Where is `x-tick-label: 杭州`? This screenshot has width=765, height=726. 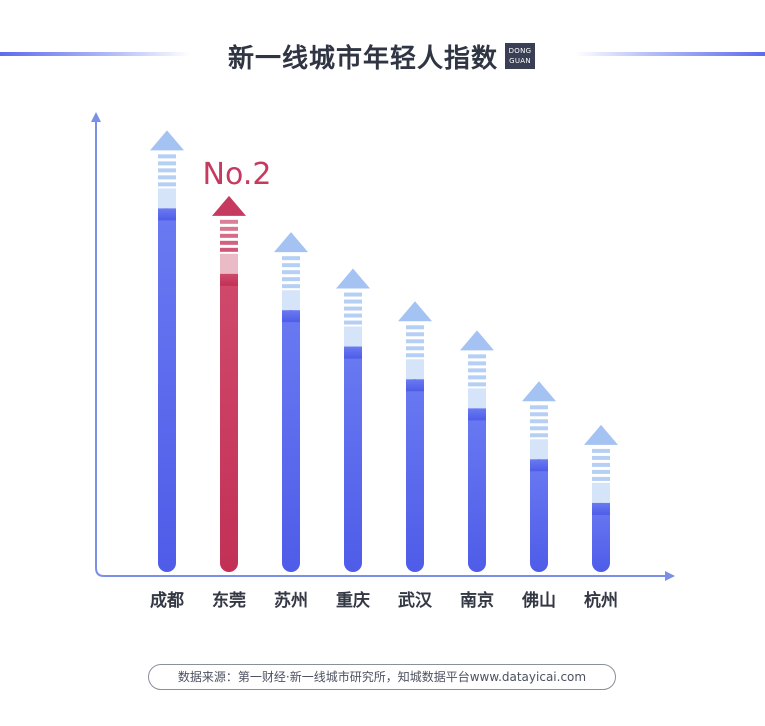
x-tick-label: 杭州 is located at coordinates (601, 600).